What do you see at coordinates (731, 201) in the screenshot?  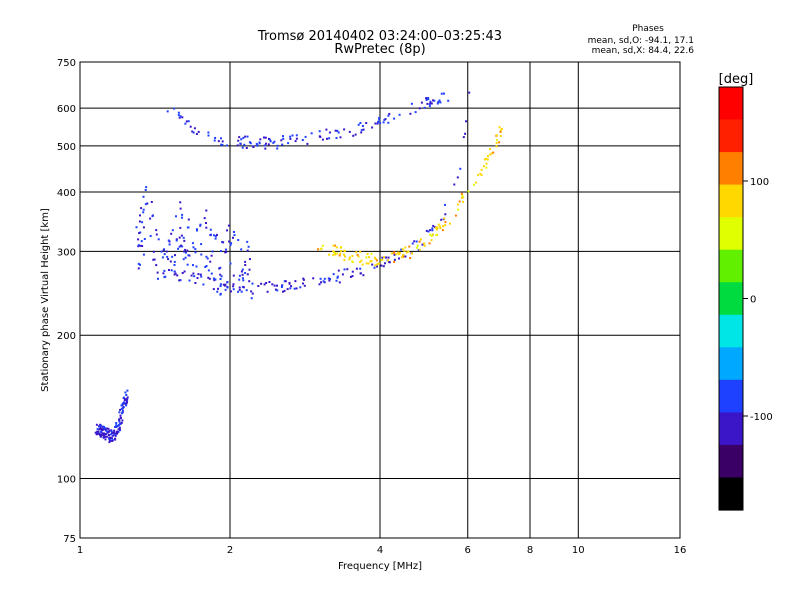 I see `colorbar-segment` at bounding box center [731, 201].